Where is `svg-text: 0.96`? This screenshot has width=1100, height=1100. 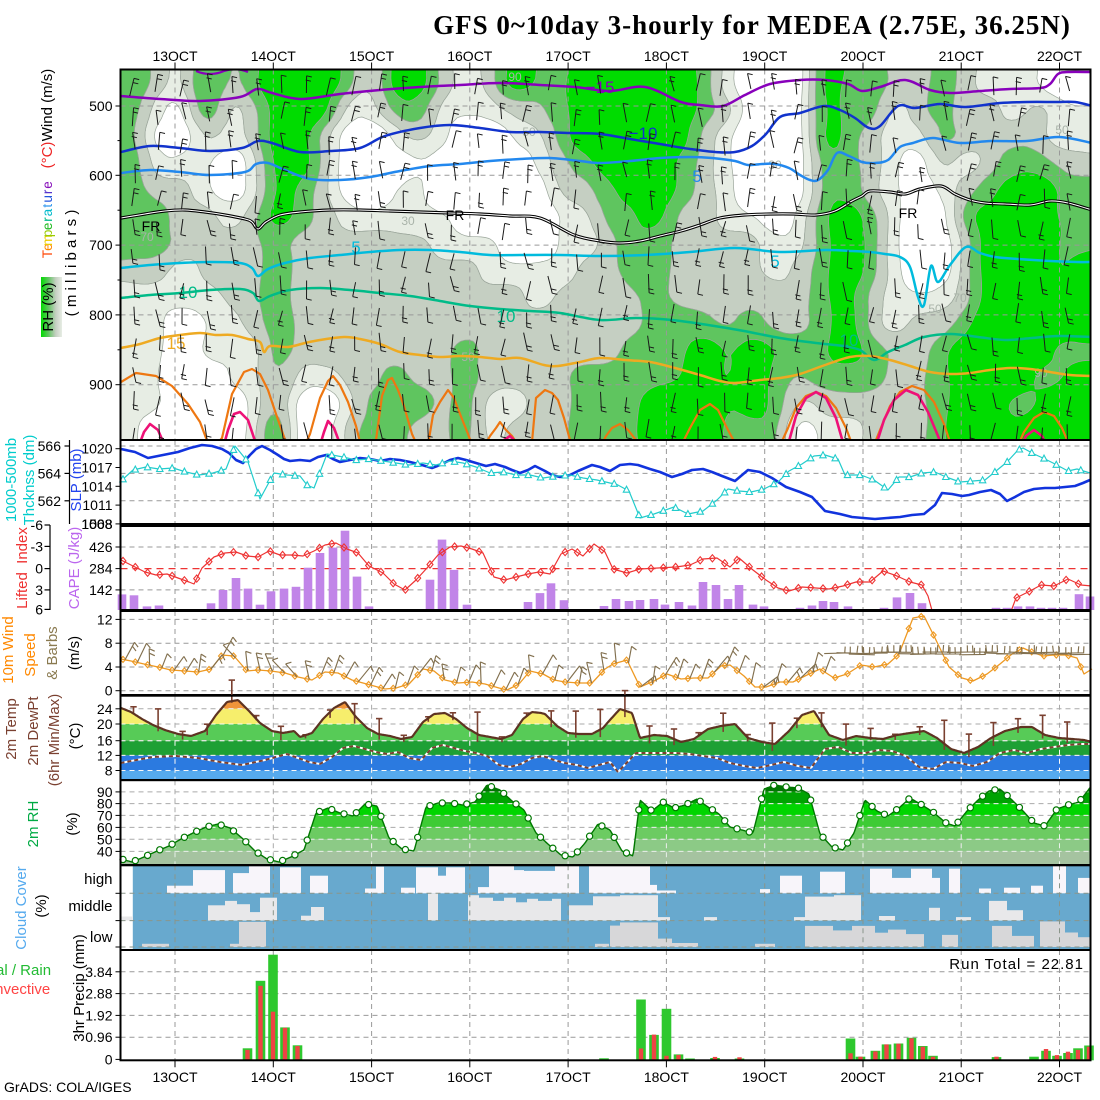 svg-text: 0.96 is located at coordinates (98, 1037).